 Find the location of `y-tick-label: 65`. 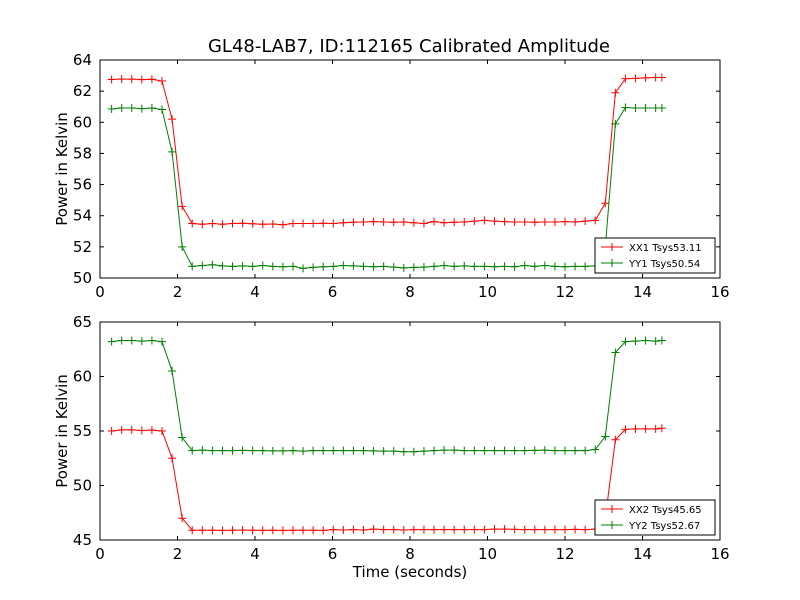

y-tick-label: 65 is located at coordinates (82, 322).